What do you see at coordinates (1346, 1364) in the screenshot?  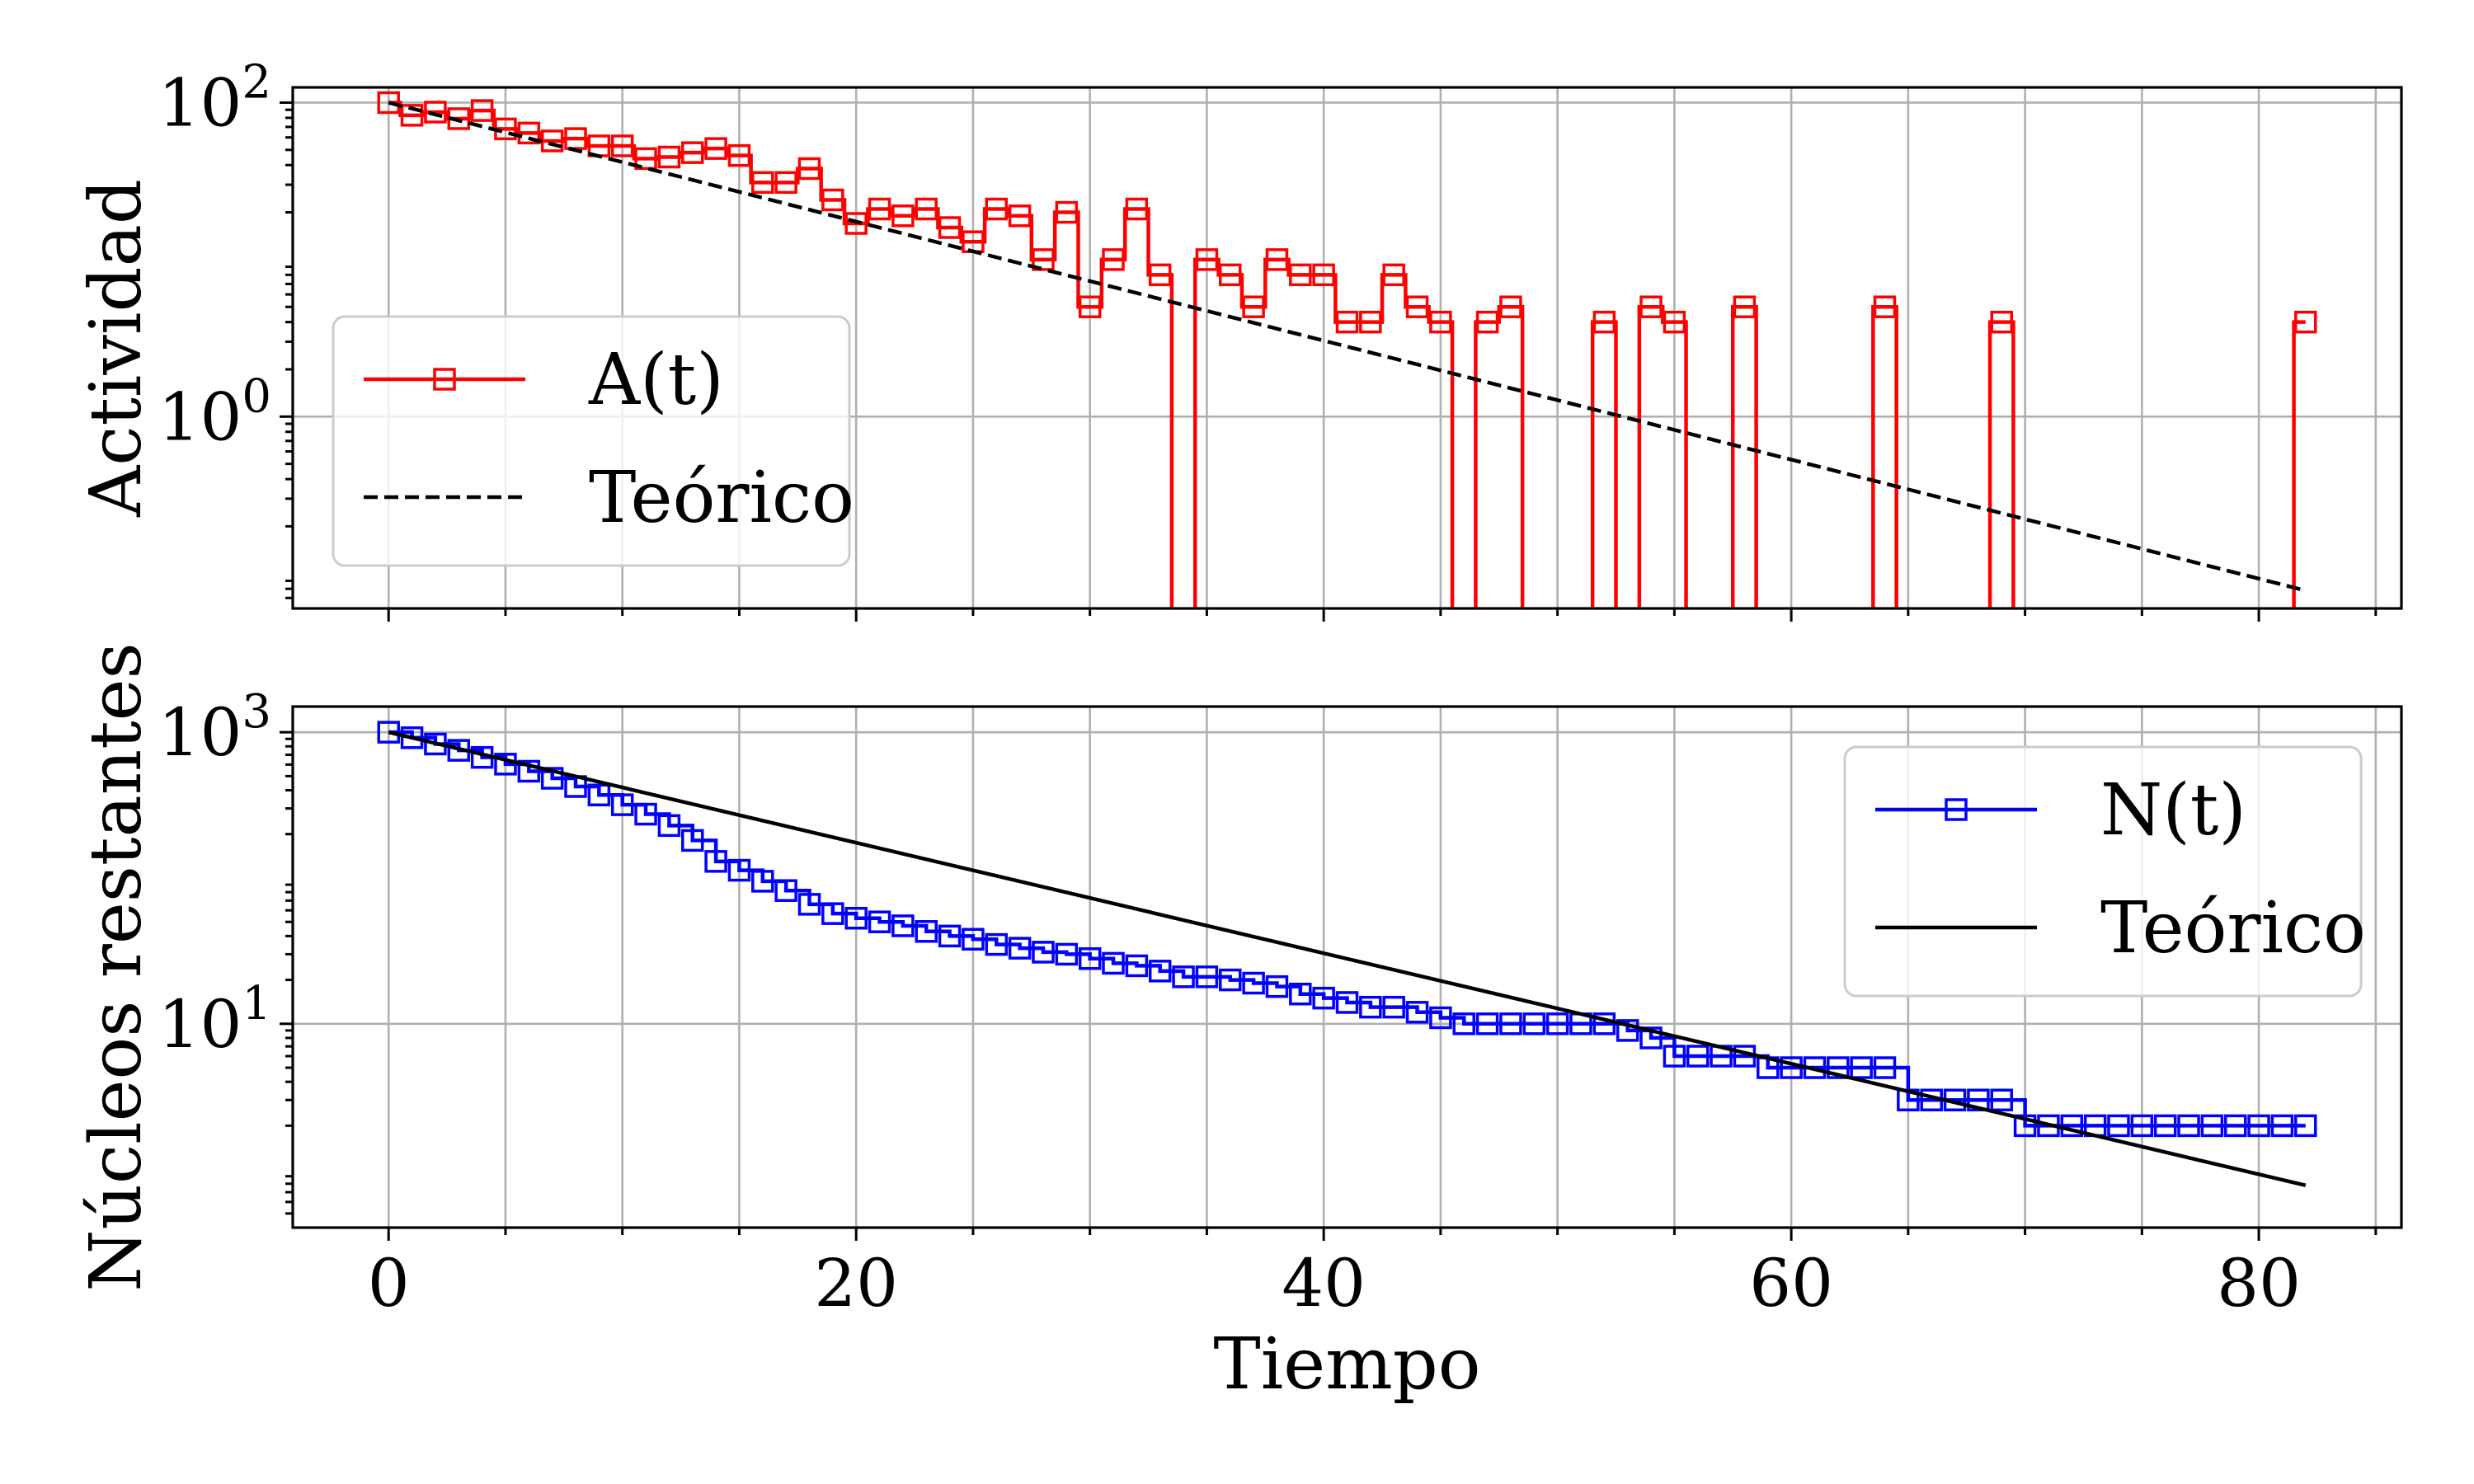 I see `x-axis-label: Tiempo` at bounding box center [1346, 1364].